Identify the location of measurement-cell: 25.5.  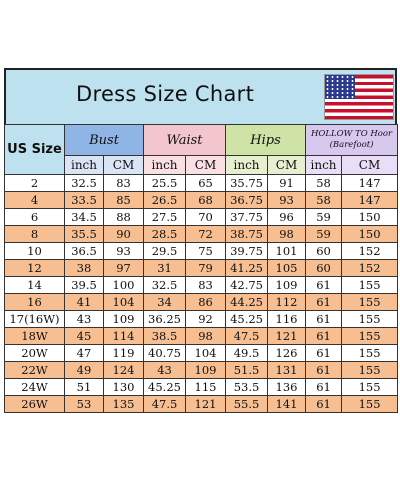
(165, 183).